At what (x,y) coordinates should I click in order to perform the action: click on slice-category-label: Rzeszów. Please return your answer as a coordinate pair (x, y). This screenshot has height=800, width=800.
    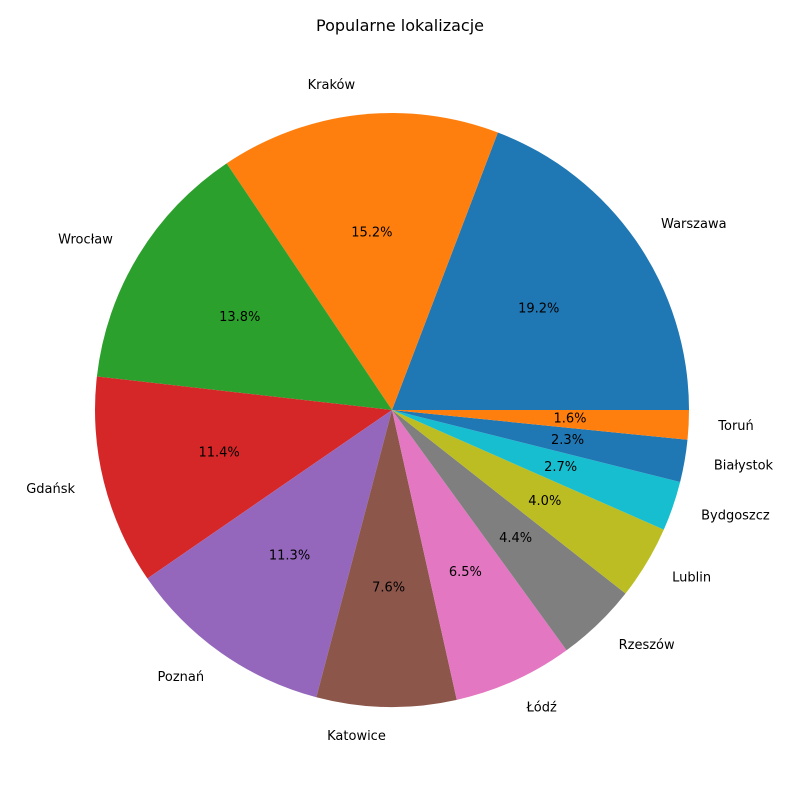
    Looking at the image, I should click on (647, 645).